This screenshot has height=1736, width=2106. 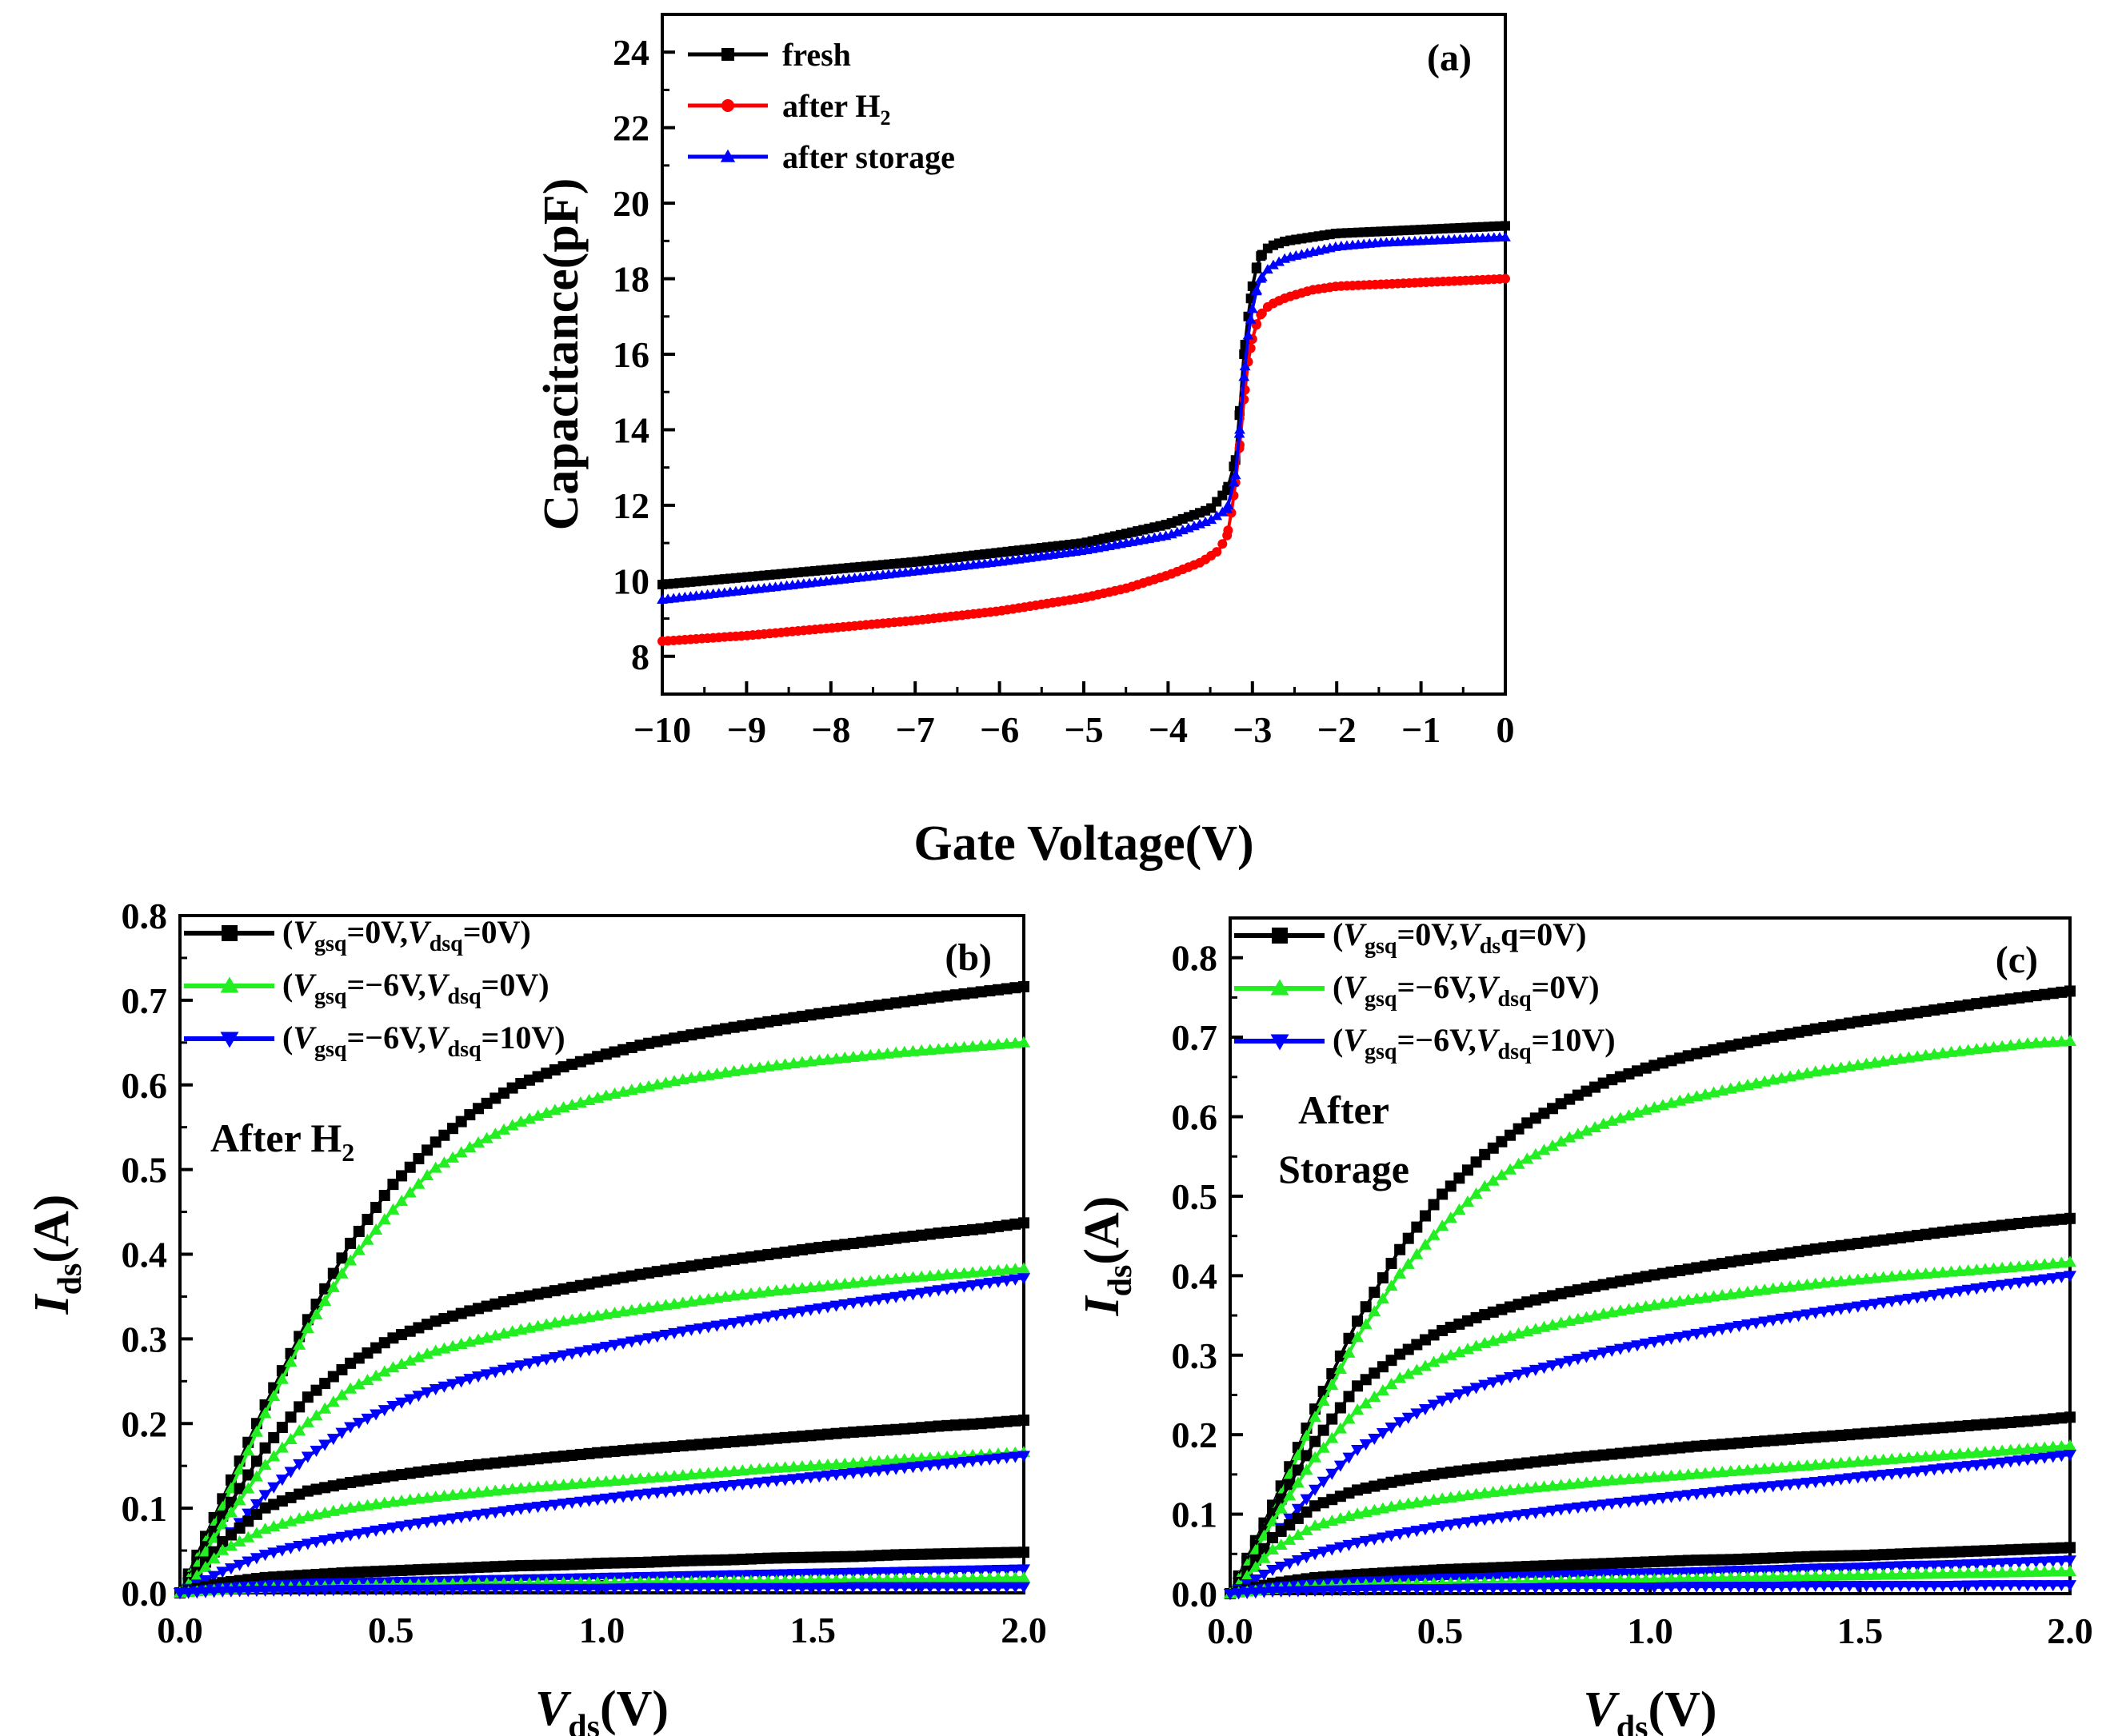 What do you see at coordinates (1195, 1196) in the screenshot?
I see `y-tick-label: 0.5` at bounding box center [1195, 1196].